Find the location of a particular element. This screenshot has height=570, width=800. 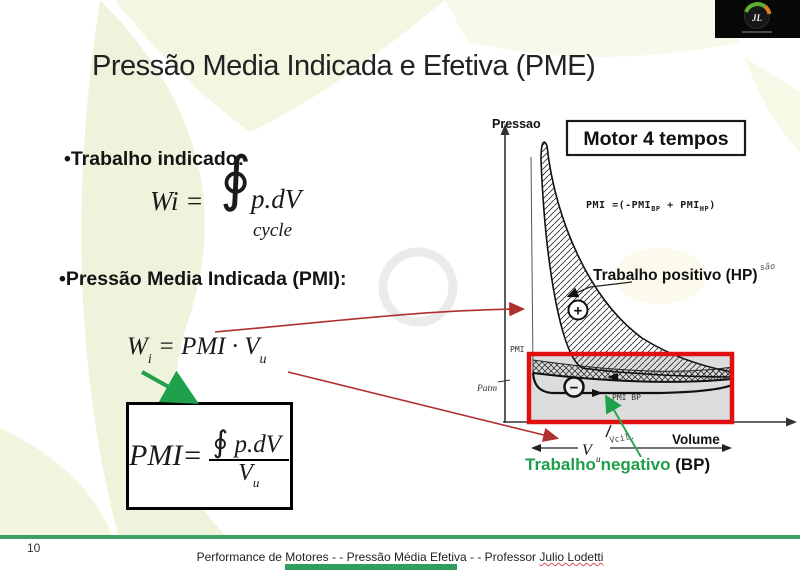

bullet-pressao-media: •Pressão Media Indicada (PMI): is located at coordinates (202, 279).